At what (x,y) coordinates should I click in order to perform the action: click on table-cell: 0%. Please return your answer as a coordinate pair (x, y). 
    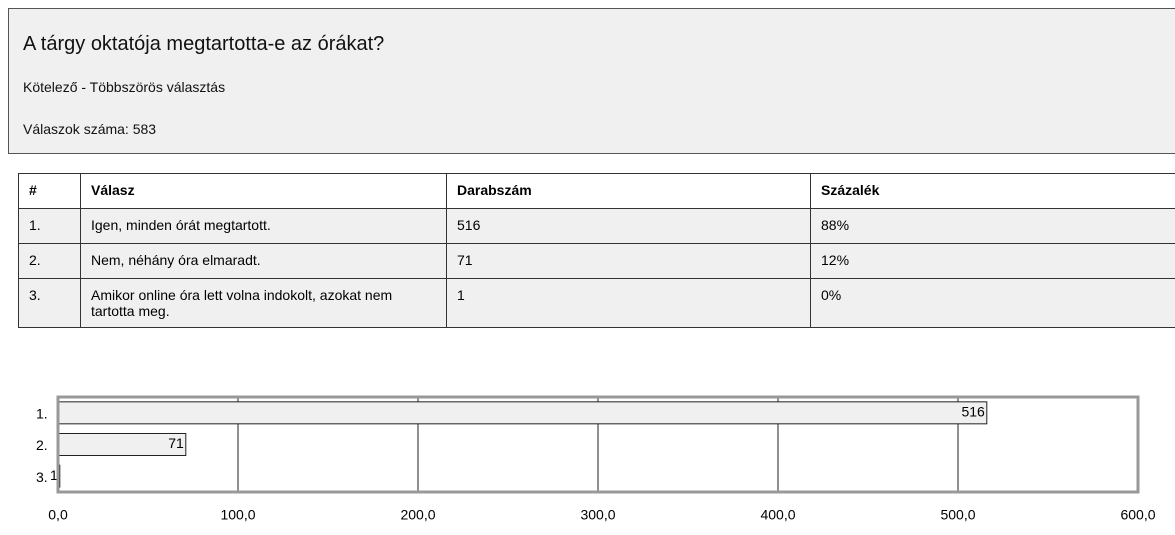
    Looking at the image, I should click on (992, 303).